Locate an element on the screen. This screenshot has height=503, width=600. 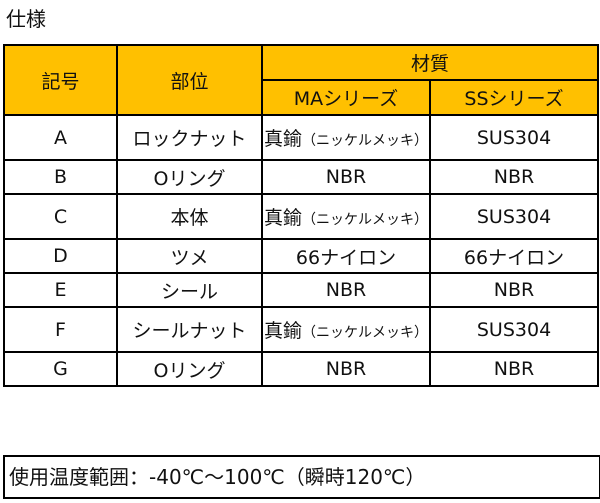
cell-code: B is located at coordinates (60, 177).